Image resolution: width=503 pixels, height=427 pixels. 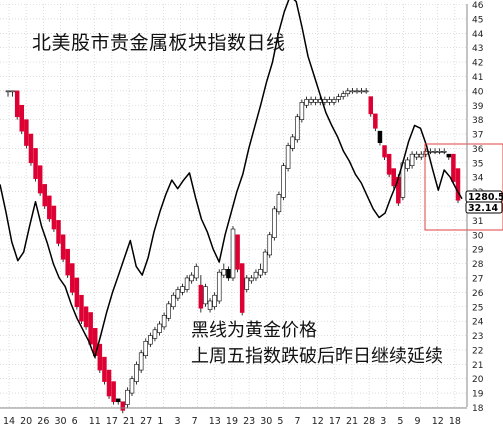 What do you see at coordinates (298, 421) in the screenshot?
I see `x-tick-label: 7` at bounding box center [298, 421].